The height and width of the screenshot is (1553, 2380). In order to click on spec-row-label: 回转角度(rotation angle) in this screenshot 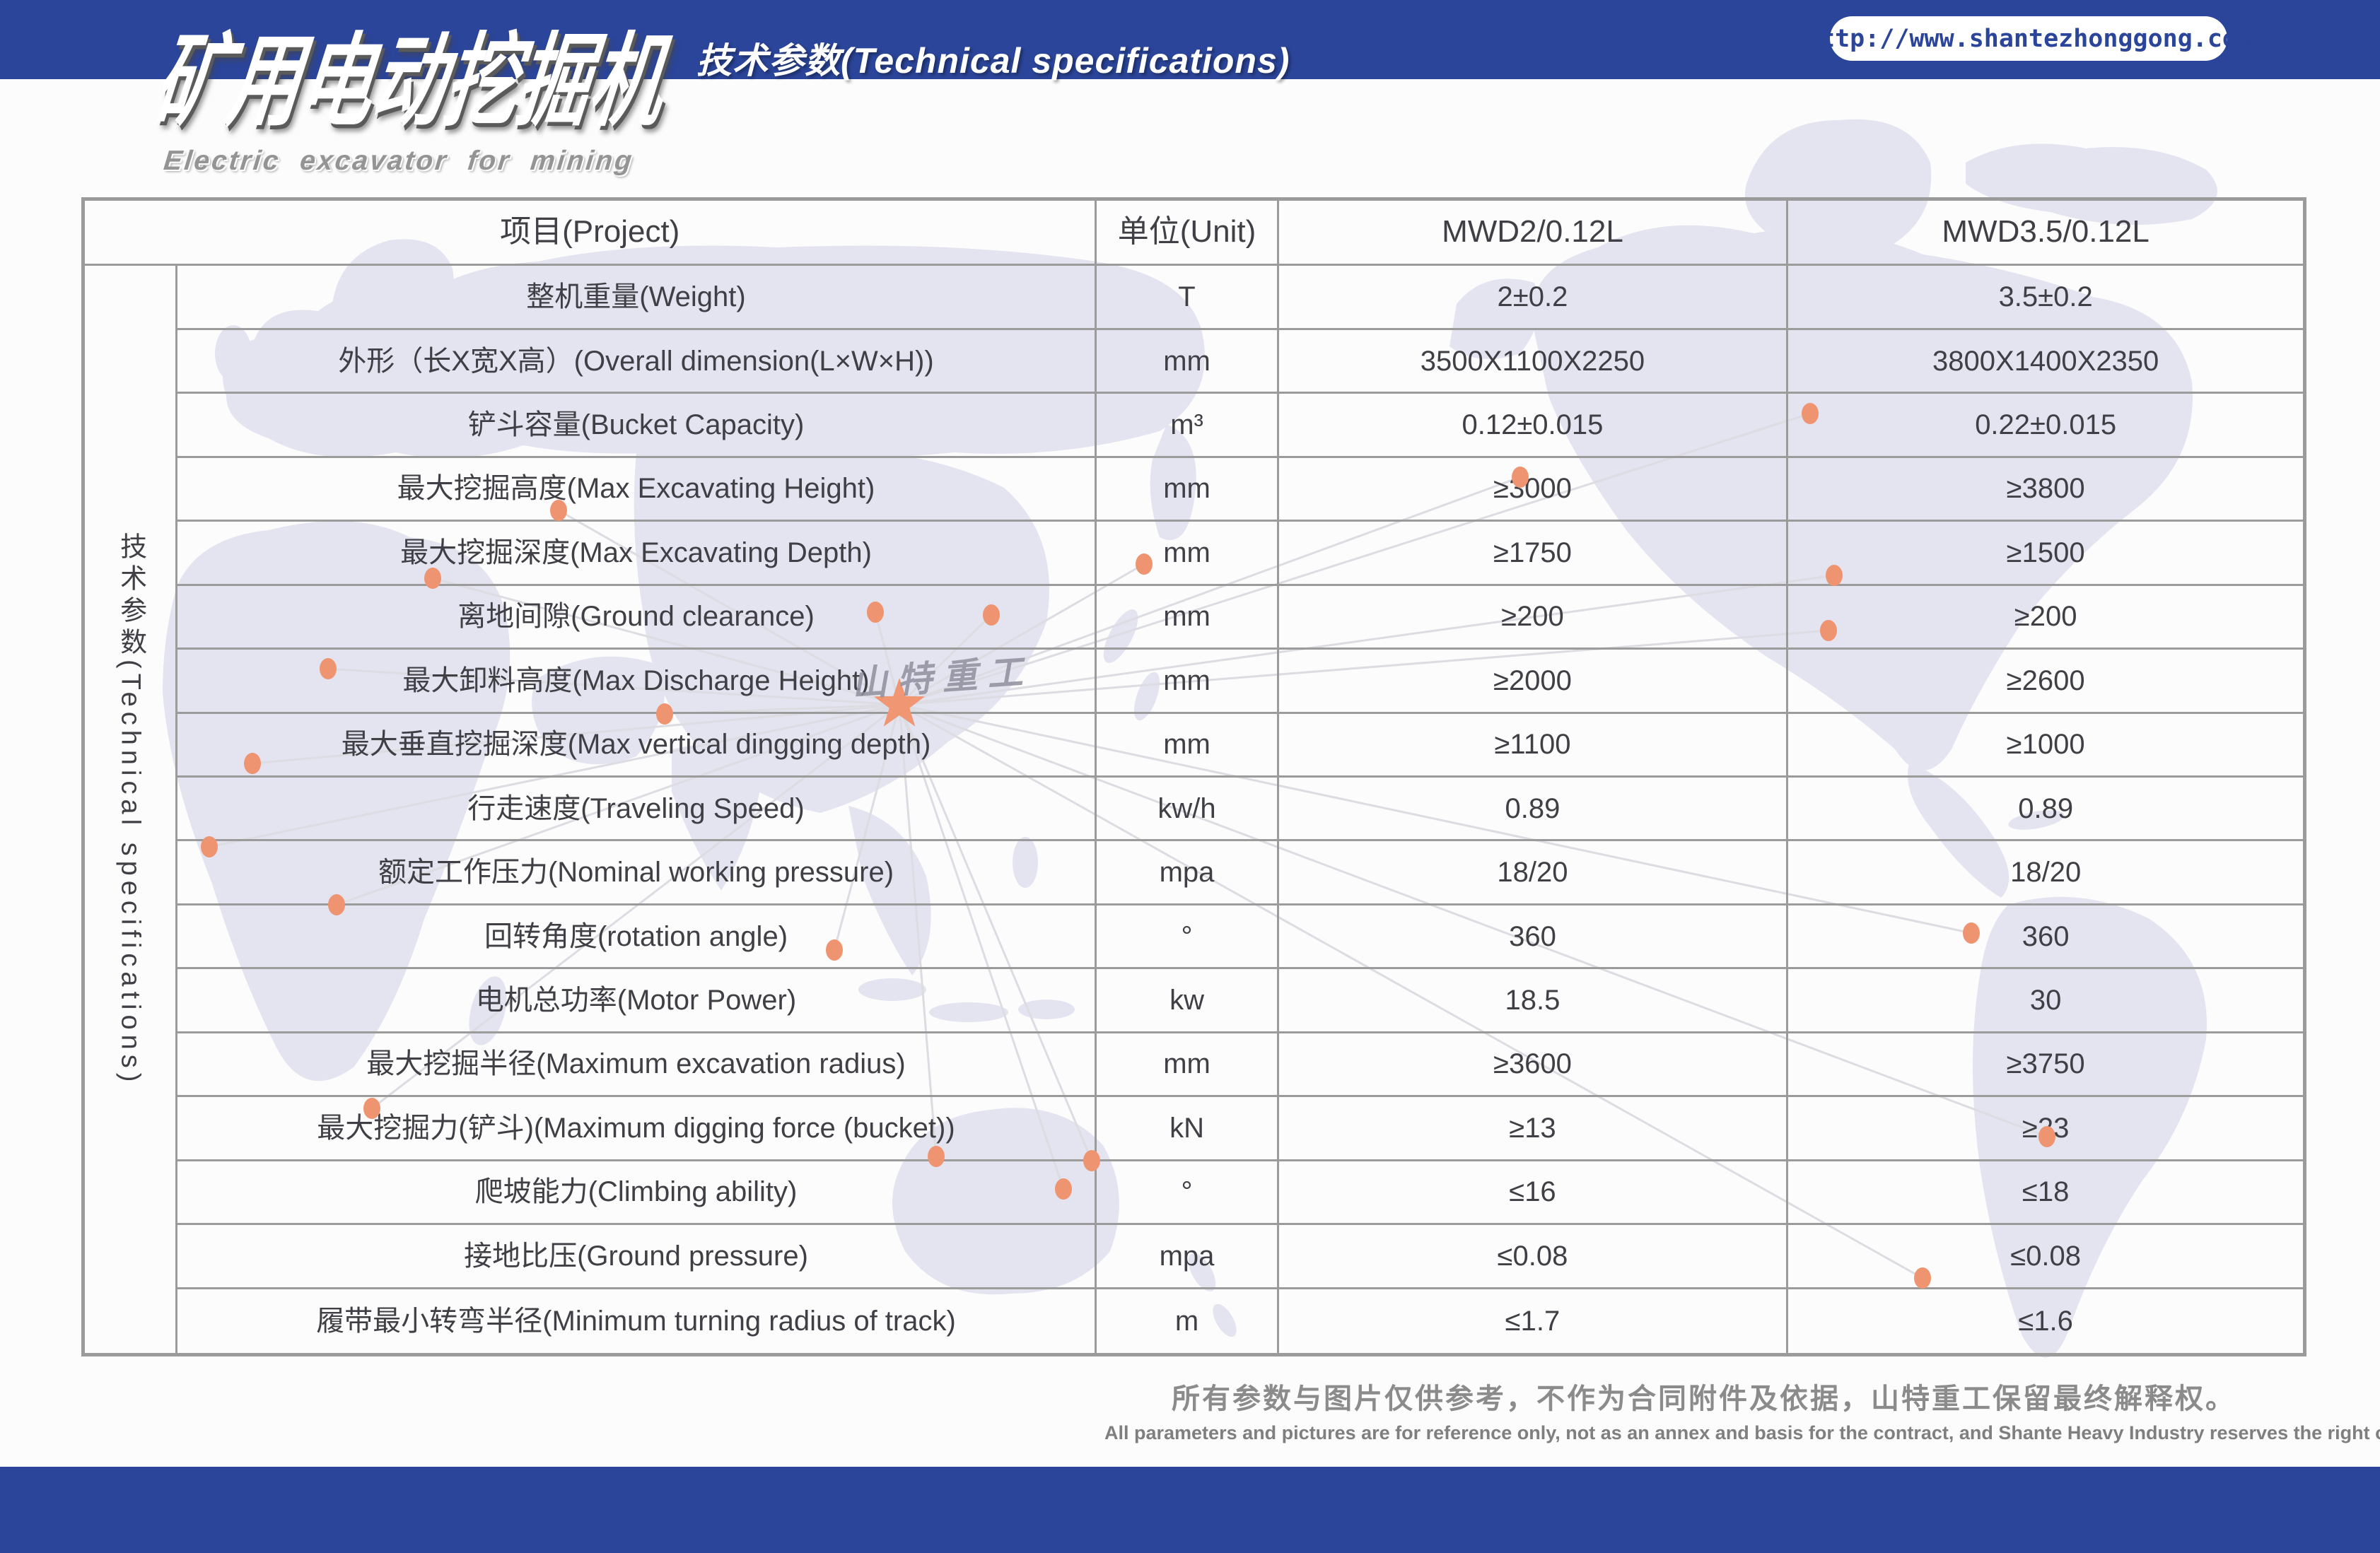, I will do `click(637, 938)`.